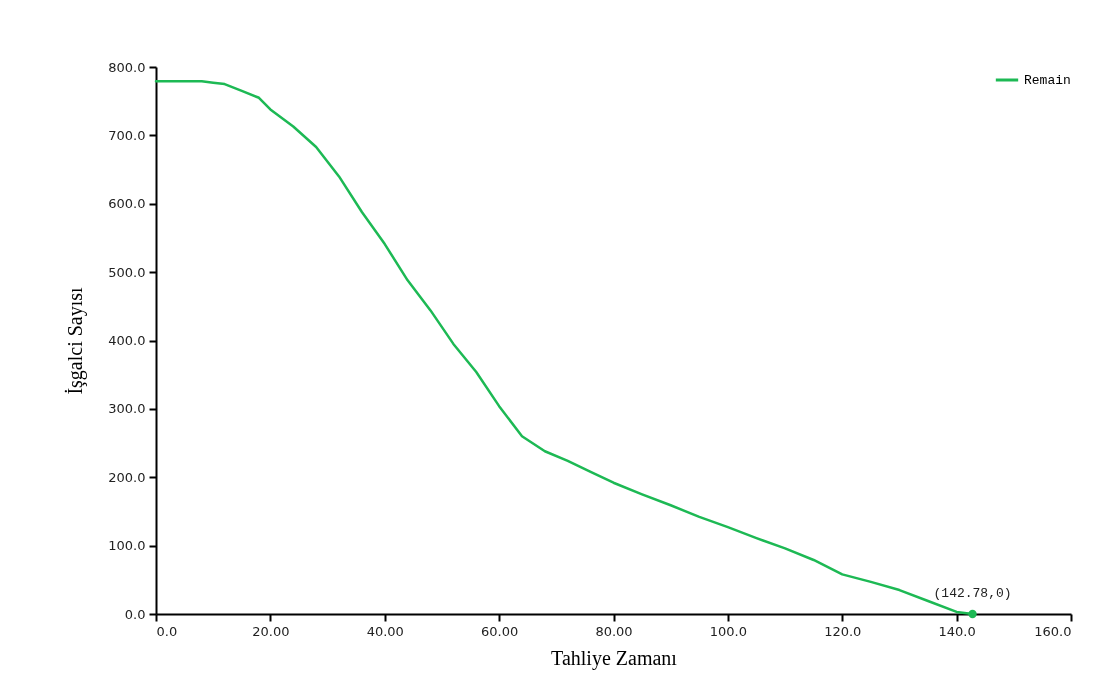  What do you see at coordinates (76, 340) in the screenshot?
I see `y-axis-title: İşgalci Sayısı` at bounding box center [76, 340].